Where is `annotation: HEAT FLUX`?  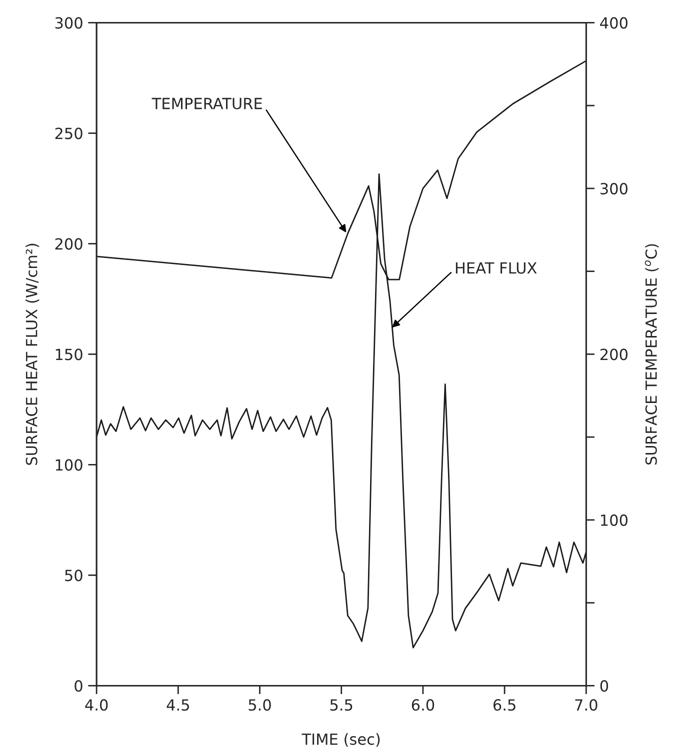 annotation: HEAT FLUX is located at coordinates (496, 268).